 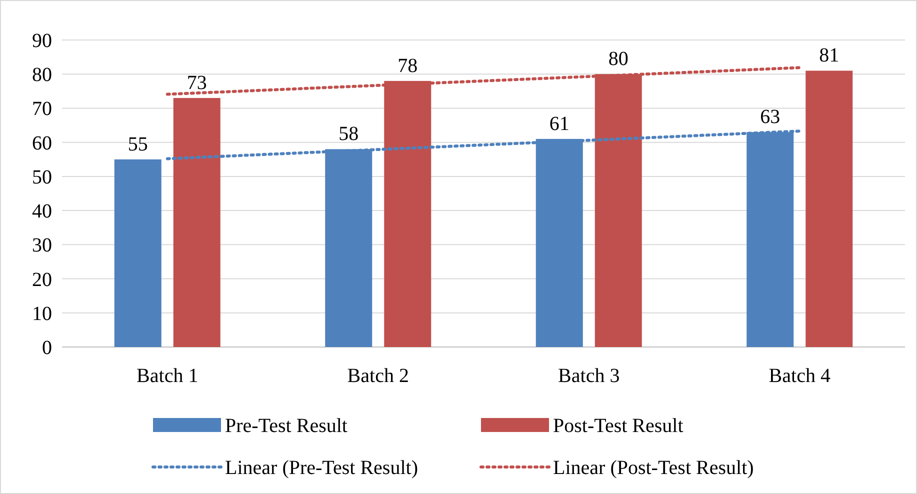 I want to click on data-label: 81, so click(x=829, y=55).